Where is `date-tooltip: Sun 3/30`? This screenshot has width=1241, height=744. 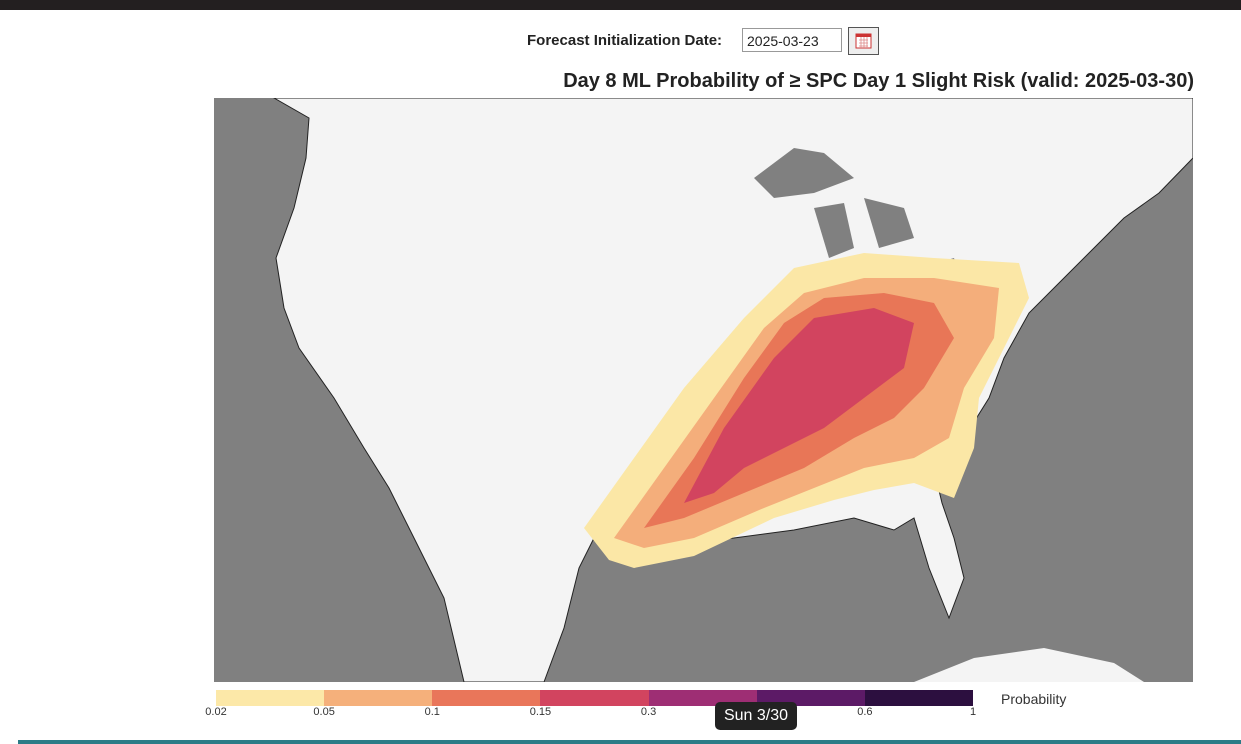 date-tooltip: Sun 3/30 is located at coordinates (756, 716).